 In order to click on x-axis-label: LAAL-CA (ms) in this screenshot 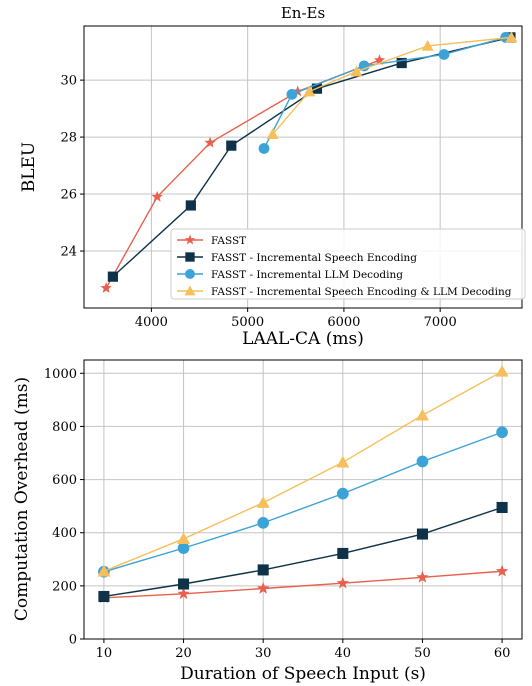, I will do `click(303, 339)`.